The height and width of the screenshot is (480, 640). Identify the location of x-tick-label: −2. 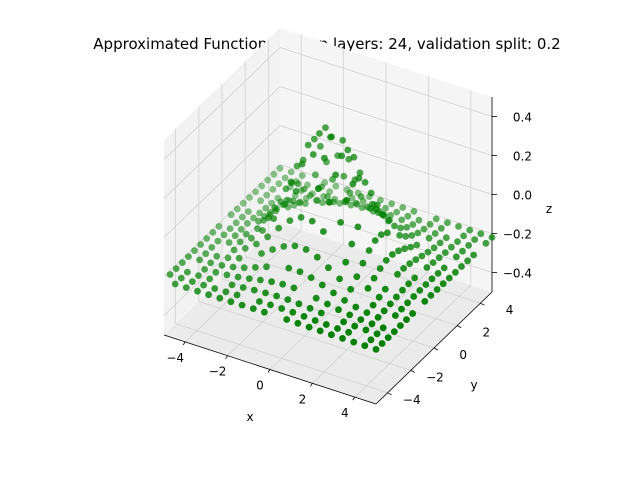
(218, 372).